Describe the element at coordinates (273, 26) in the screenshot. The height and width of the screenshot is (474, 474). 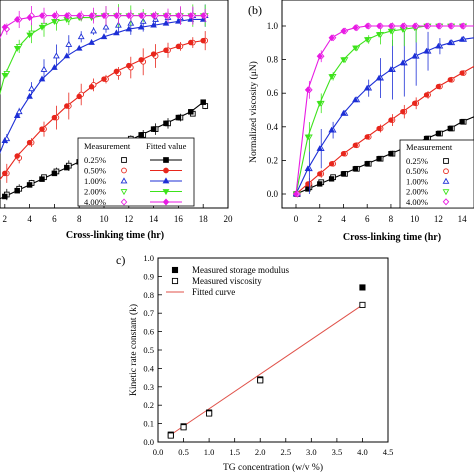
I see `panel-b-y-tick-label: 1.0` at that location.